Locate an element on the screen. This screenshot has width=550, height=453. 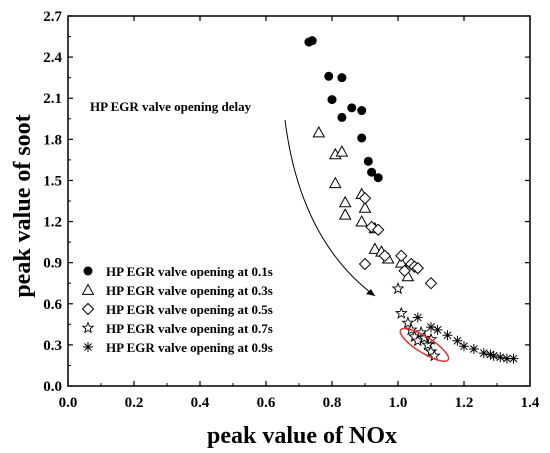
y-axis-label: peak value of soot is located at coordinates (23, 205).